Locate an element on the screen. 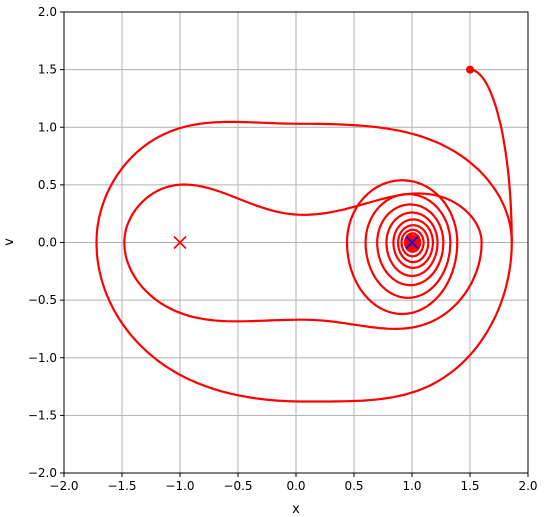 This screenshot has height=517, width=545. x-tick-label: 0.5 is located at coordinates (353, 486).